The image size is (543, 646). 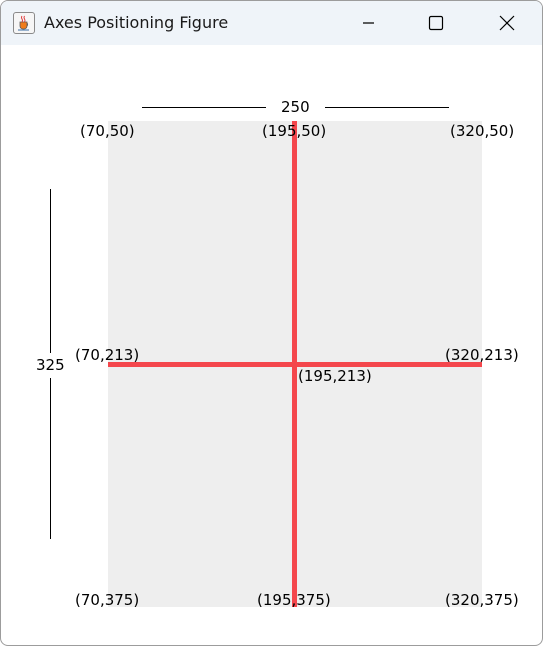 What do you see at coordinates (294, 600) in the screenshot?
I see `coord-label-bottom-center: (195,375)` at bounding box center [294, 600].